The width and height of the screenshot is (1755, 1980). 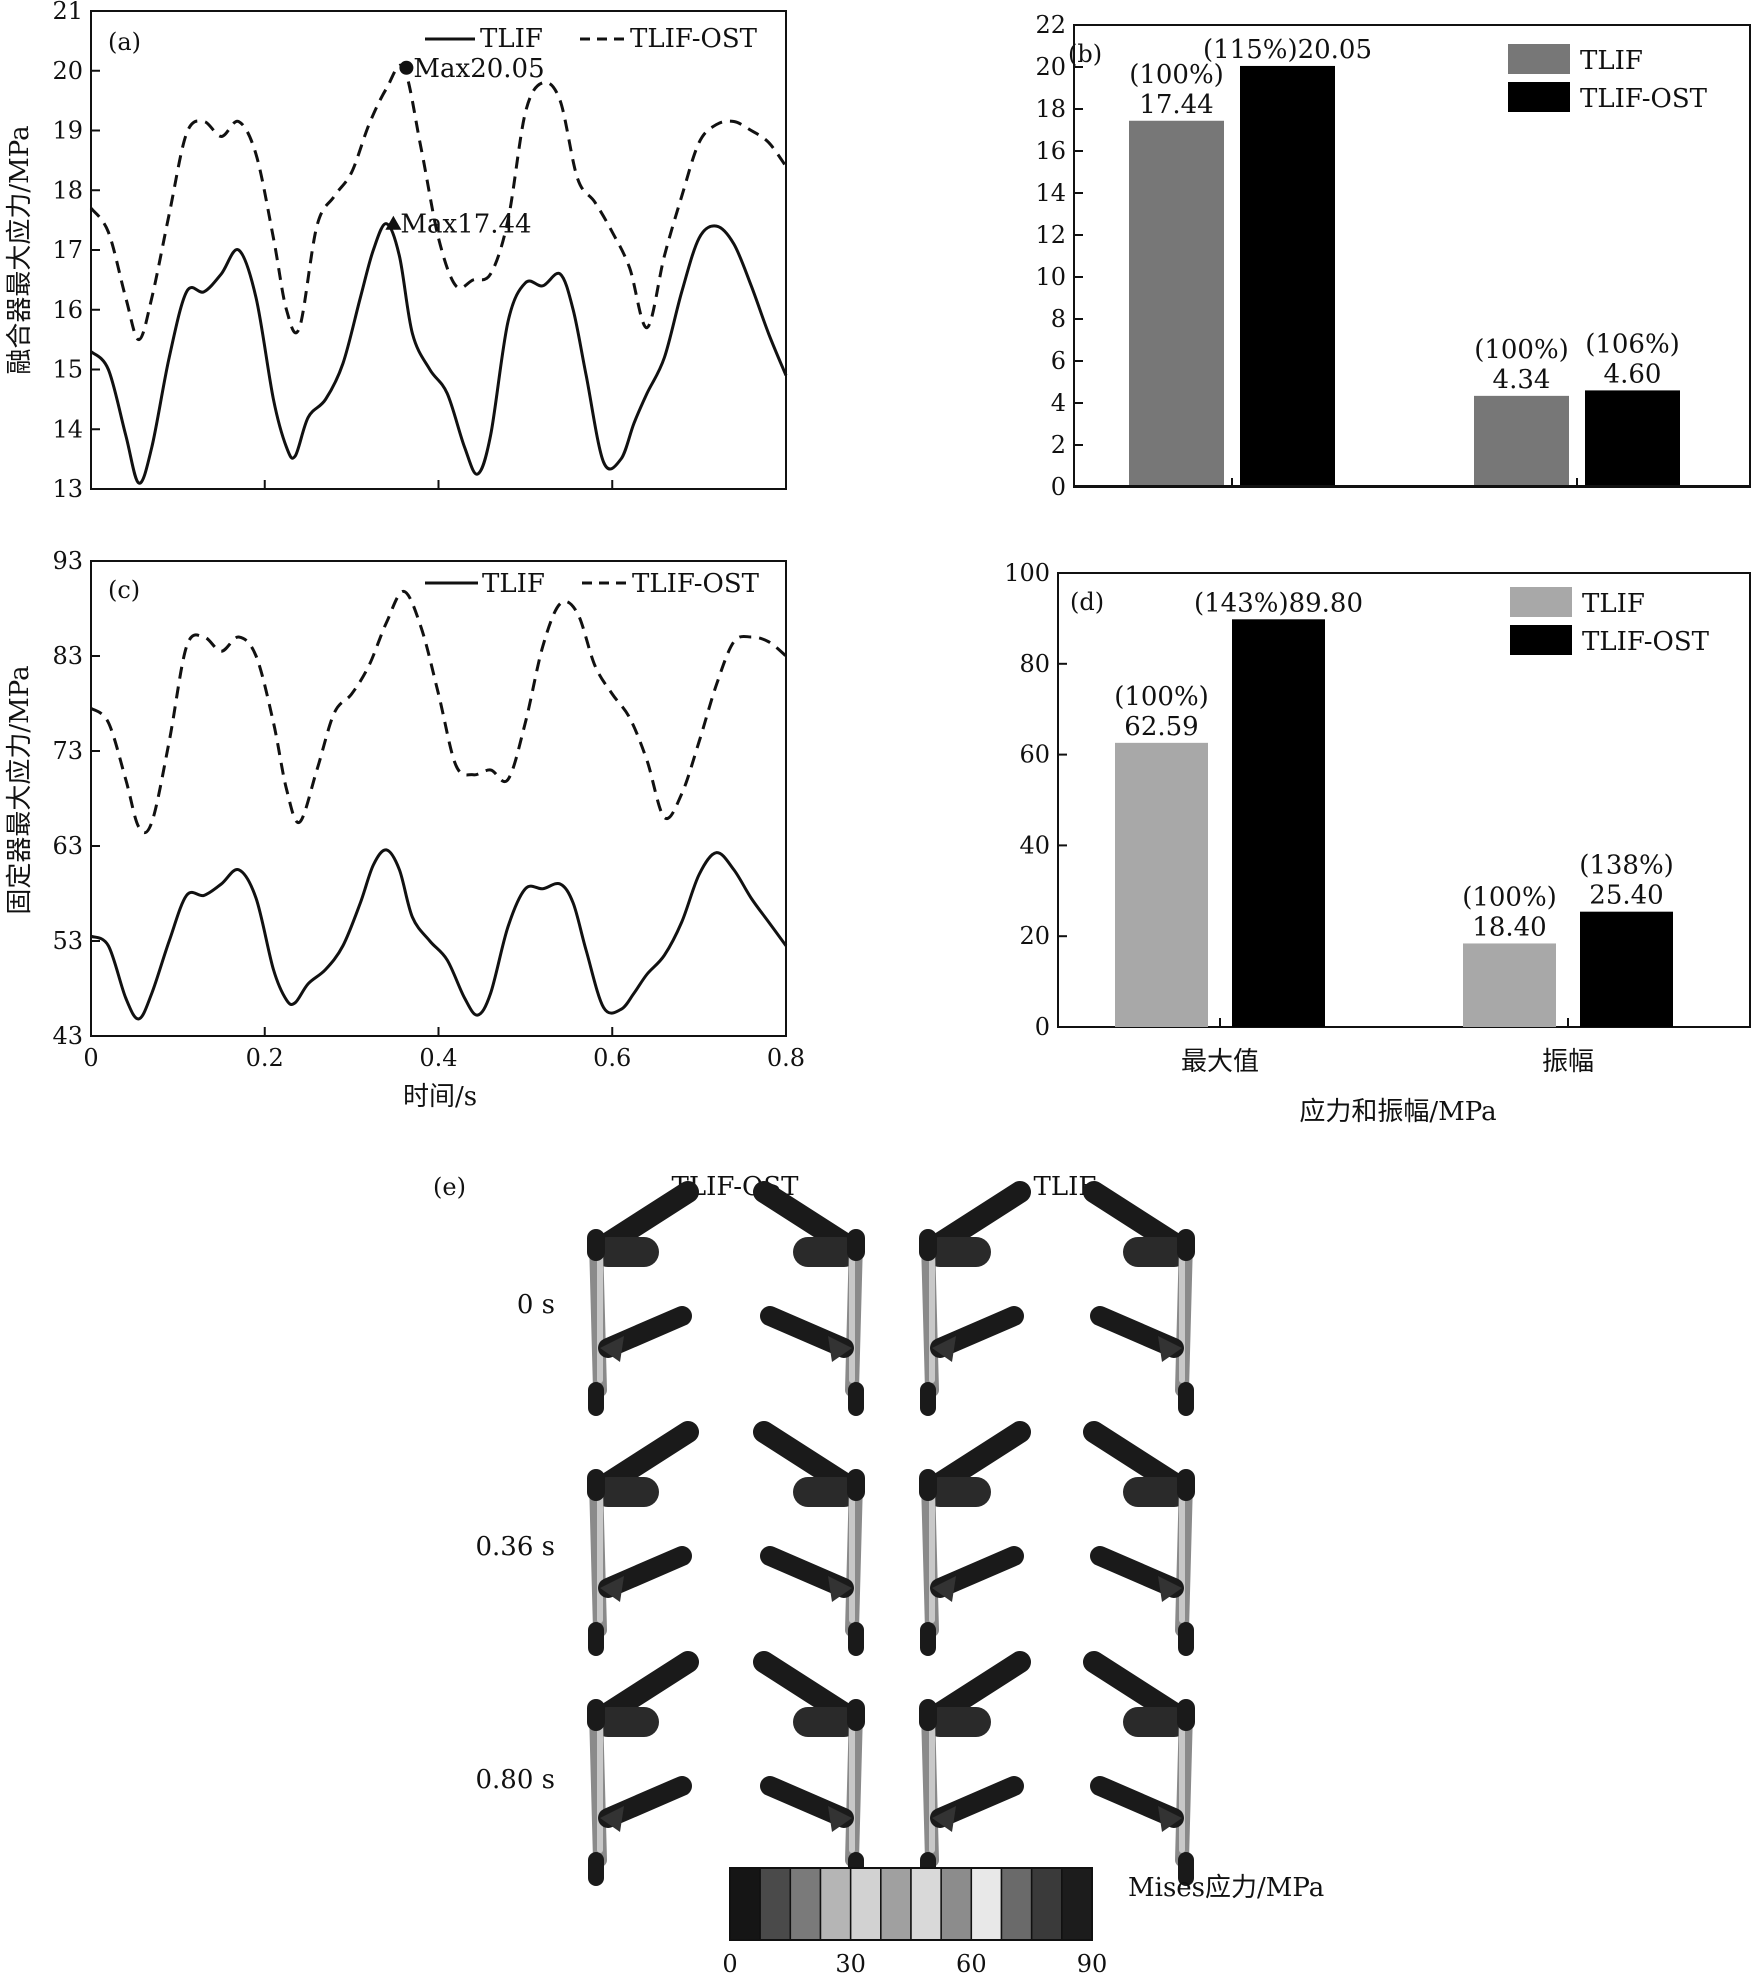 What do you see at coordinates (440, 1097) in the screenshot?
I see `panel-c-xlabel: 时间/s` at bounding box center [440, 1097].